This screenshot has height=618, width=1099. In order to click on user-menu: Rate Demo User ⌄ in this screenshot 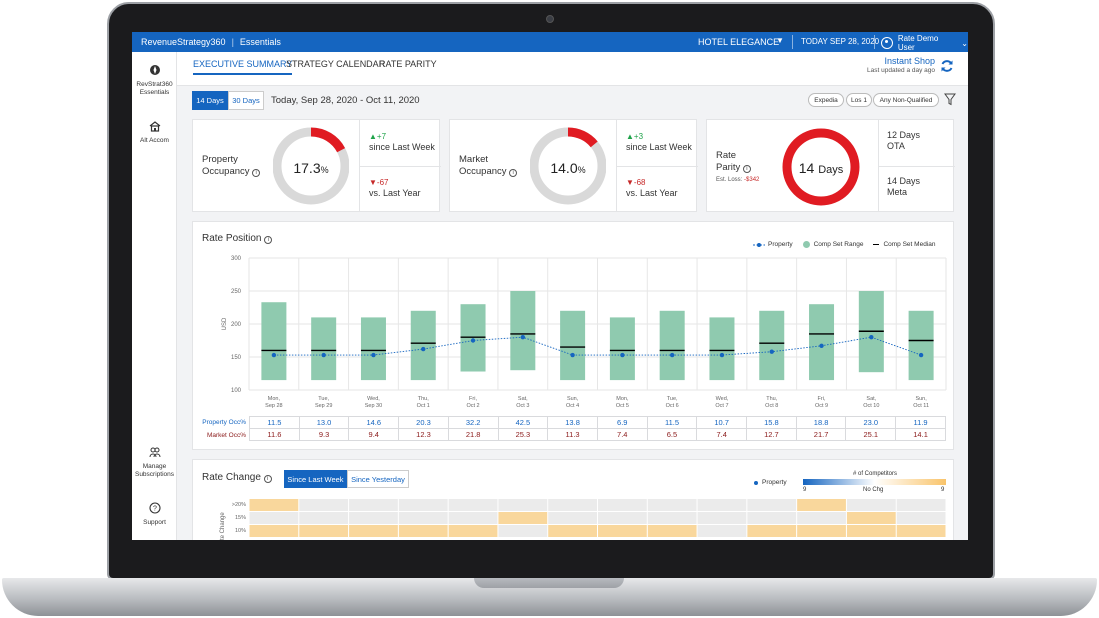, I will do `click(924, 43)`.